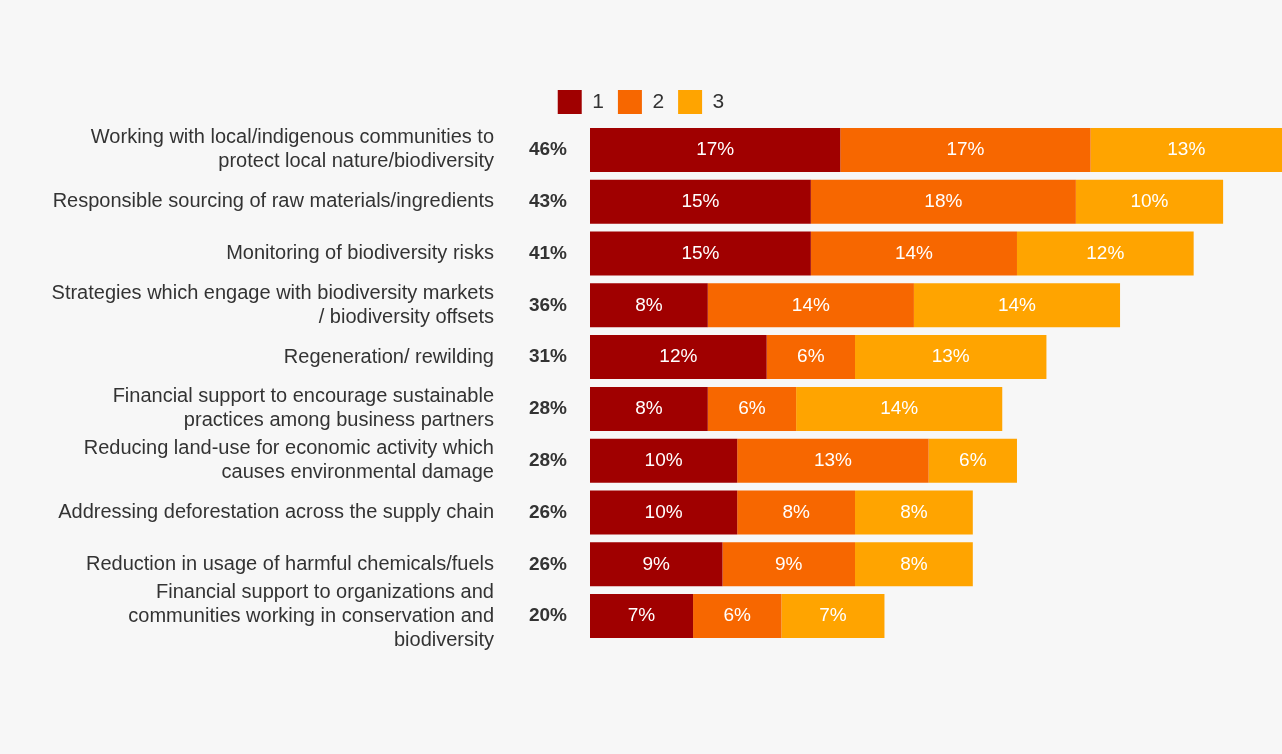 The width and height of the screenshot is (1282, 754). What do you see at coordinates (360, 252) in the screenshot?
I see `y-tick-label: Monitoring of biodiversity risks` at bounding box center [360, 252].